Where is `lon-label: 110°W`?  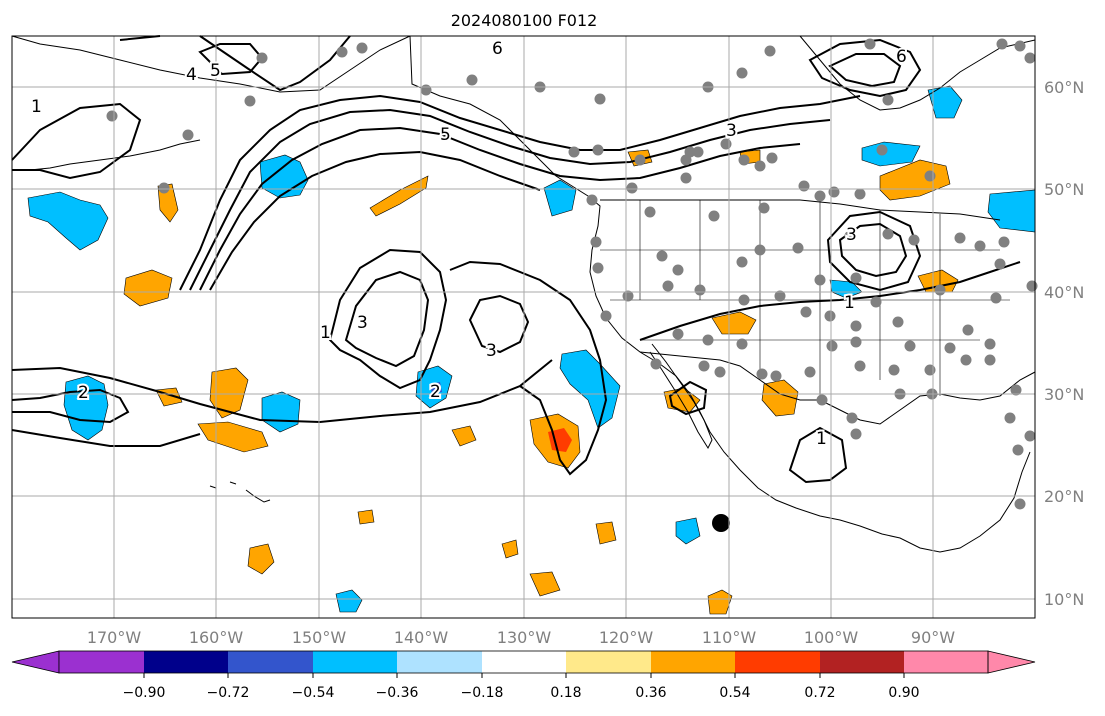
lon-label: 110°W is located at coordinates (729, 637).